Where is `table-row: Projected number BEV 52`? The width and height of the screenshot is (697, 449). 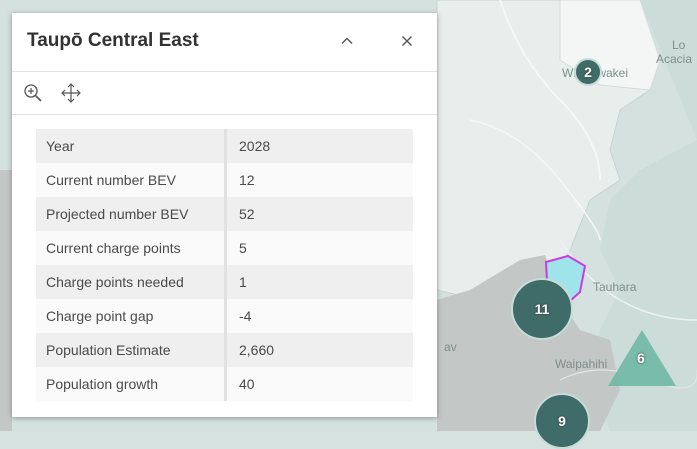
table-row: Projected number BEV 52 is located at coordinates (224, 214).